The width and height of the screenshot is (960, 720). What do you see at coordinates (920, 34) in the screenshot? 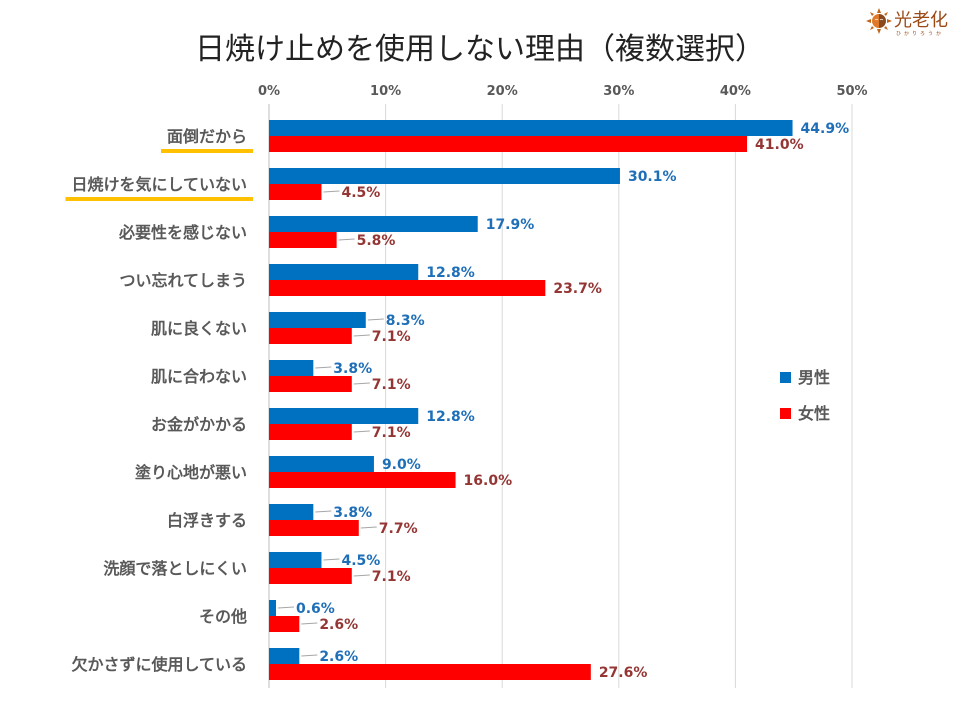
I see `logo-subtext: ひかりろうか` at bounding box center [920, 34].